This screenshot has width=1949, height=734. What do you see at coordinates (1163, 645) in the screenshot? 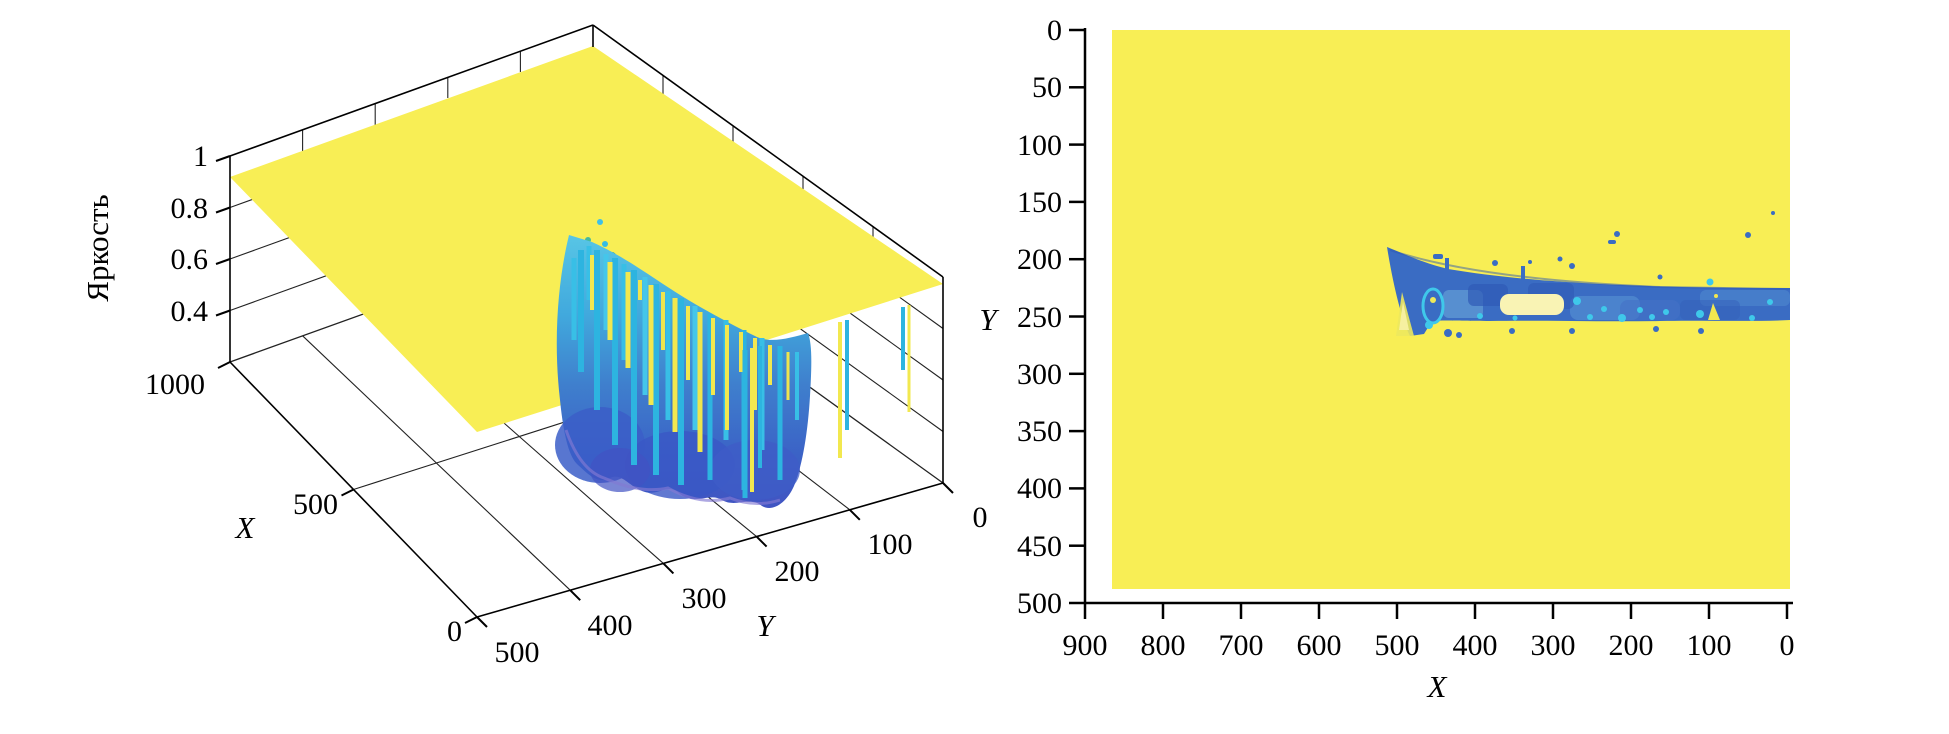
I see `x-tick-label-2d: 800` at bounding box center [1163, 645].